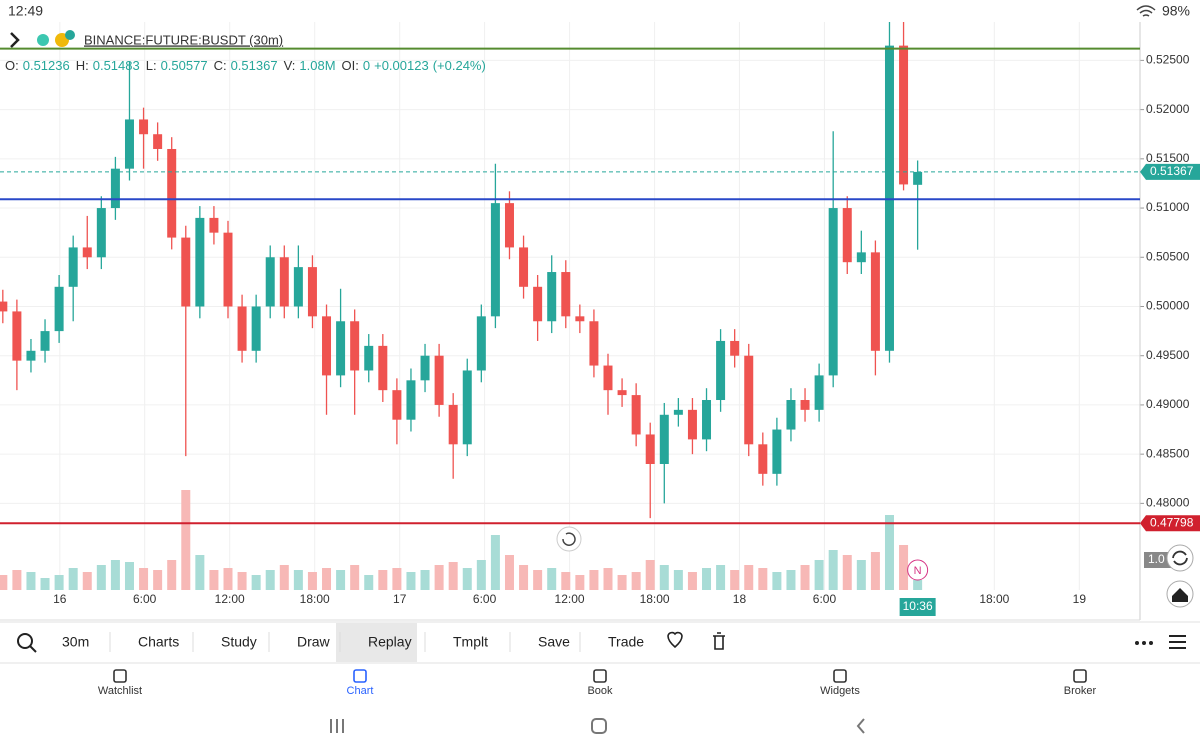  I want to click on nav-label: Widgets, so click(840, 691).